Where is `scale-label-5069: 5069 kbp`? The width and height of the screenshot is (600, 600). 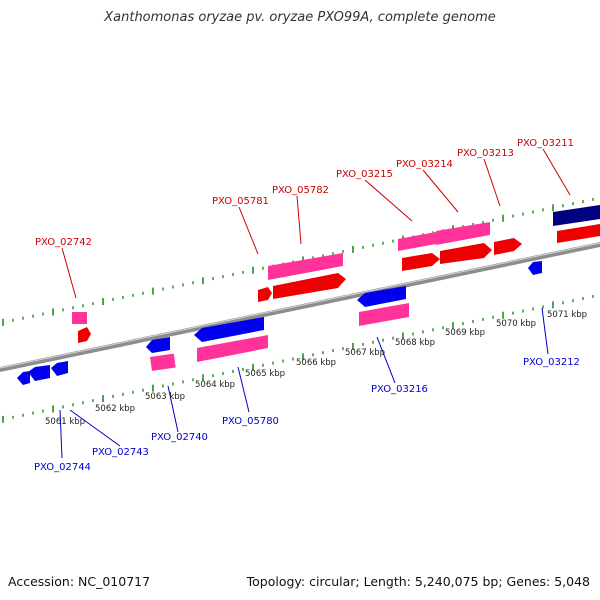 scale-label-5069: 5069 kbp is located at coordinates (465, 333).